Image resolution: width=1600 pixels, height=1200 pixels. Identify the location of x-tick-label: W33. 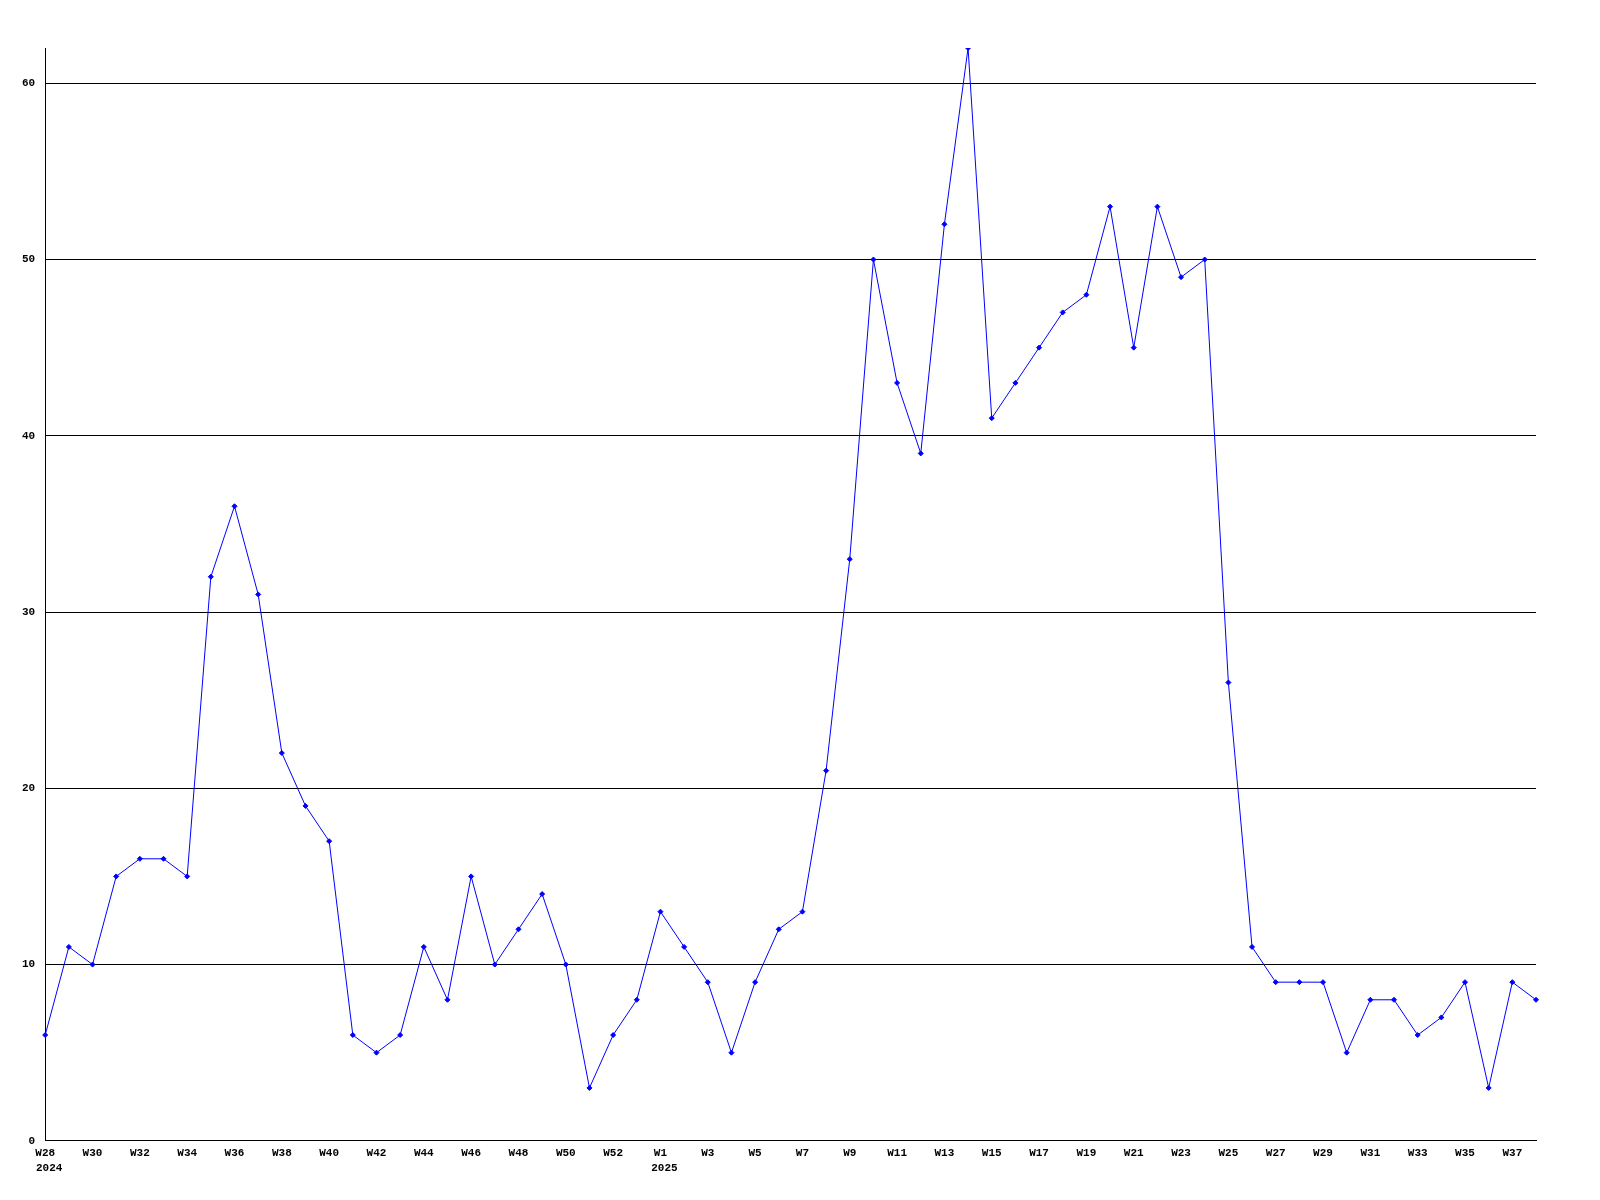
(1417, 1153).